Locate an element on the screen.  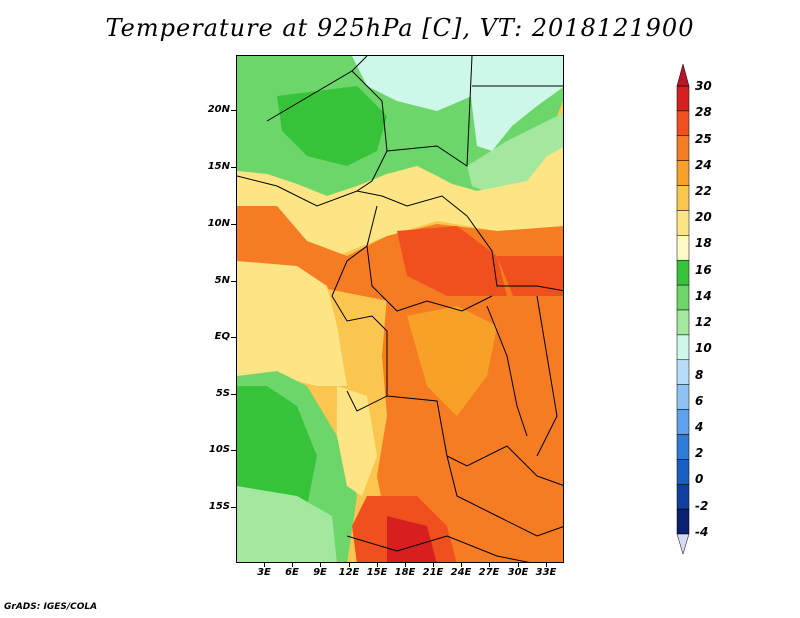
lat-label-5s: 5S is located at coordinates (222, 393).